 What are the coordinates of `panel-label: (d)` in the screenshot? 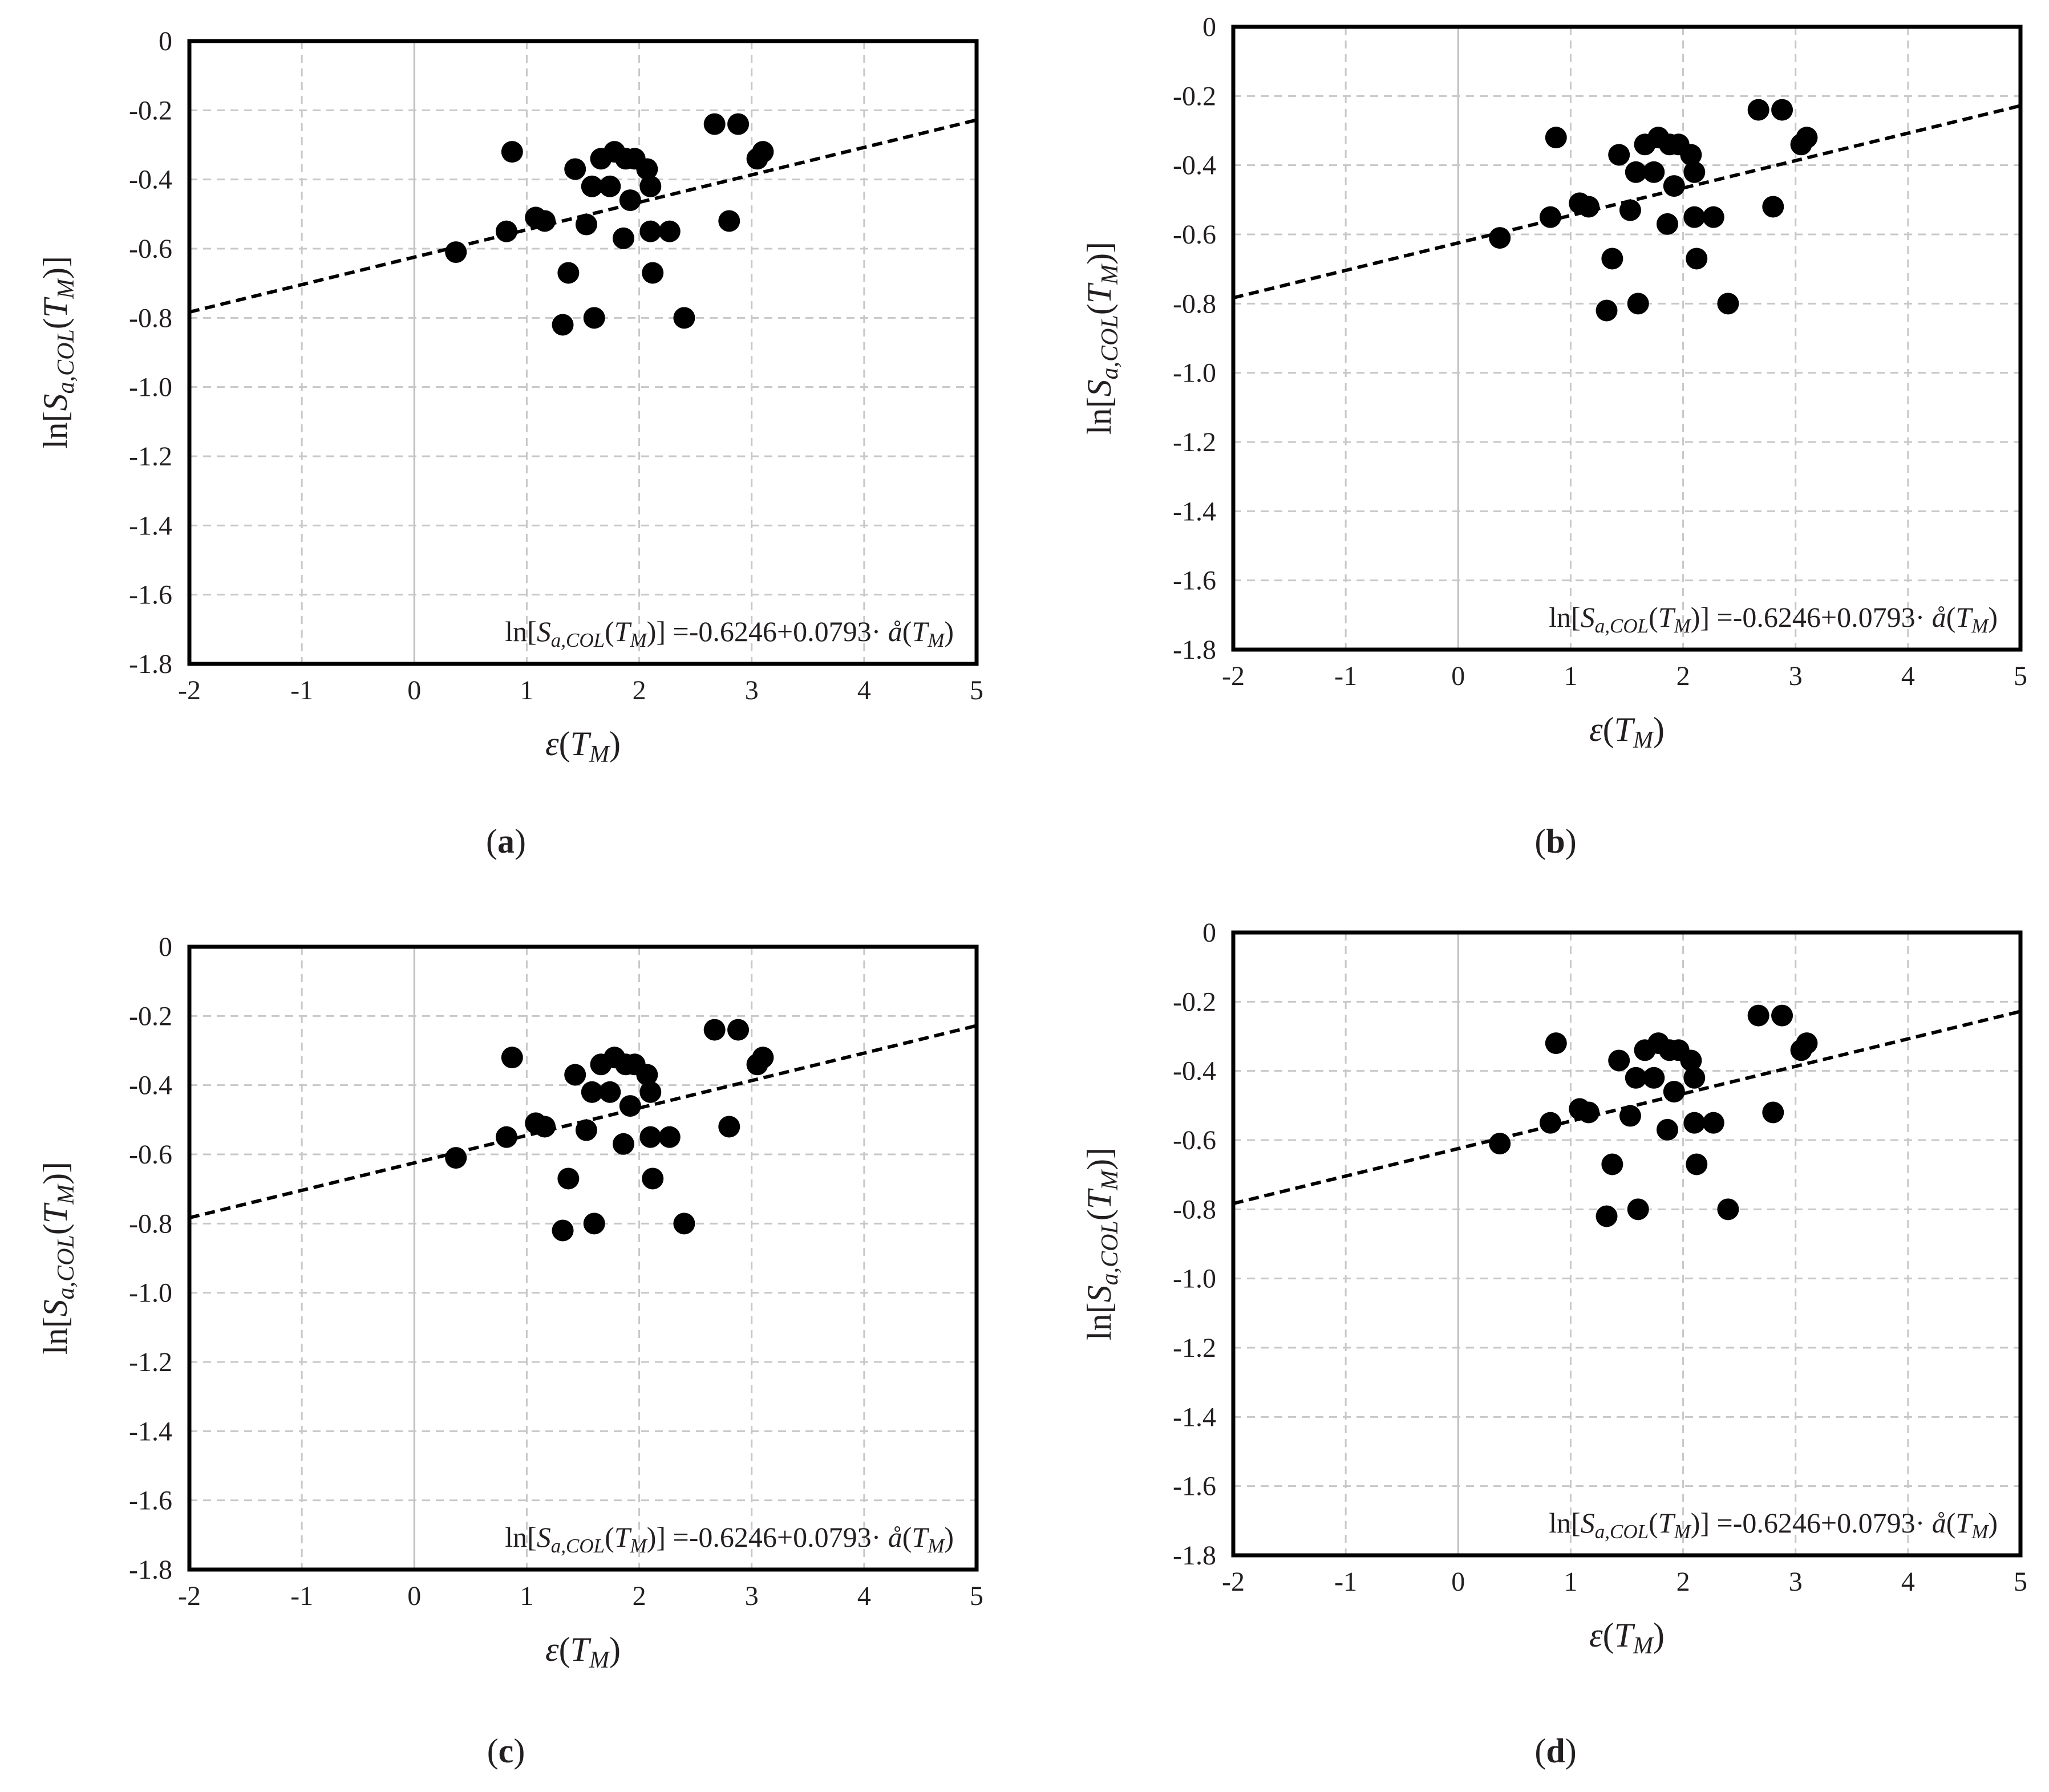 It's located at (1555, 1751).